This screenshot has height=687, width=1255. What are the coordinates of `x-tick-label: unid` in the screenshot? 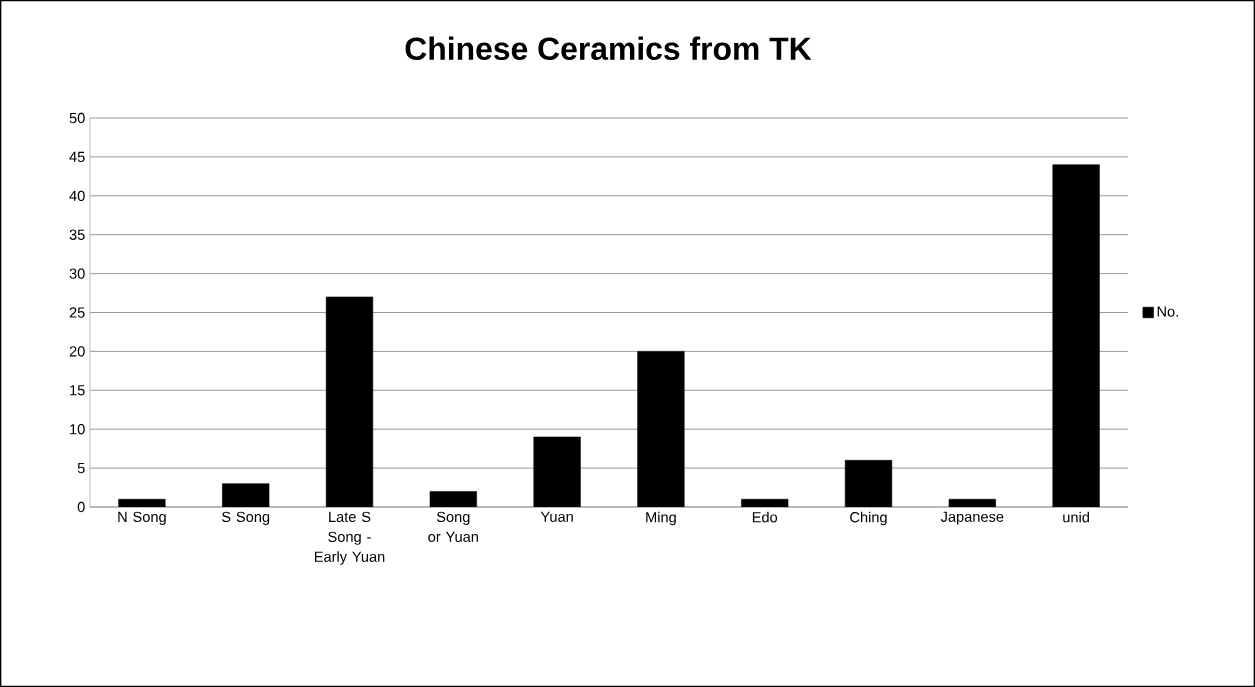 It's located at (1076, 517).